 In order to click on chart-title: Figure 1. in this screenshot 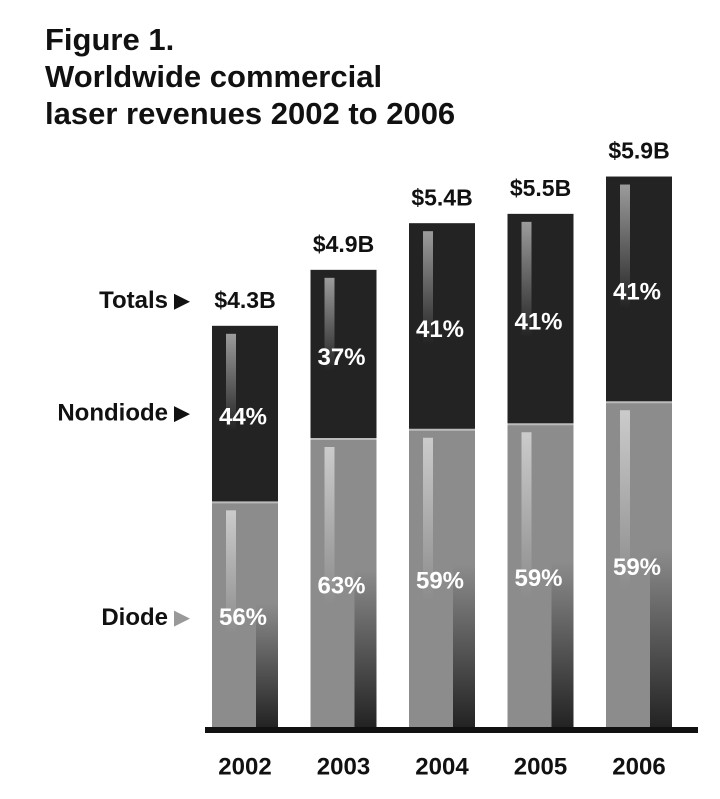, I will do `click(109, 39)`.